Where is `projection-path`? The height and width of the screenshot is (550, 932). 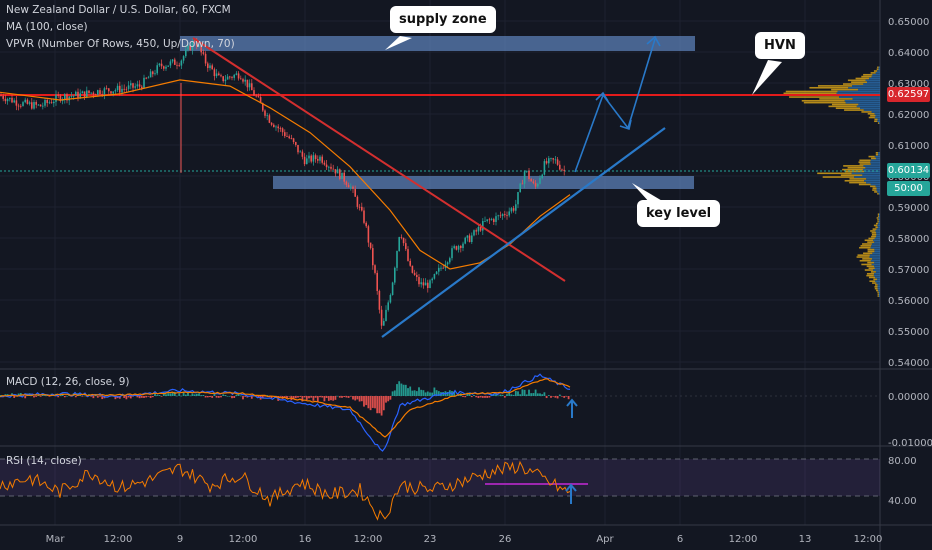 projection-path is located at coordinates (617, 104).